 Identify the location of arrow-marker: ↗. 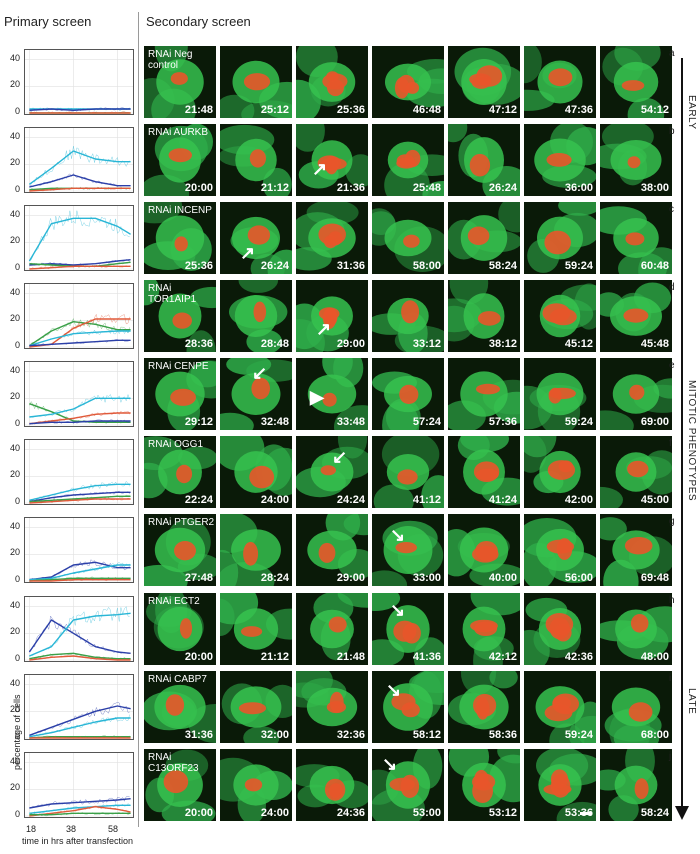
(248, 253).